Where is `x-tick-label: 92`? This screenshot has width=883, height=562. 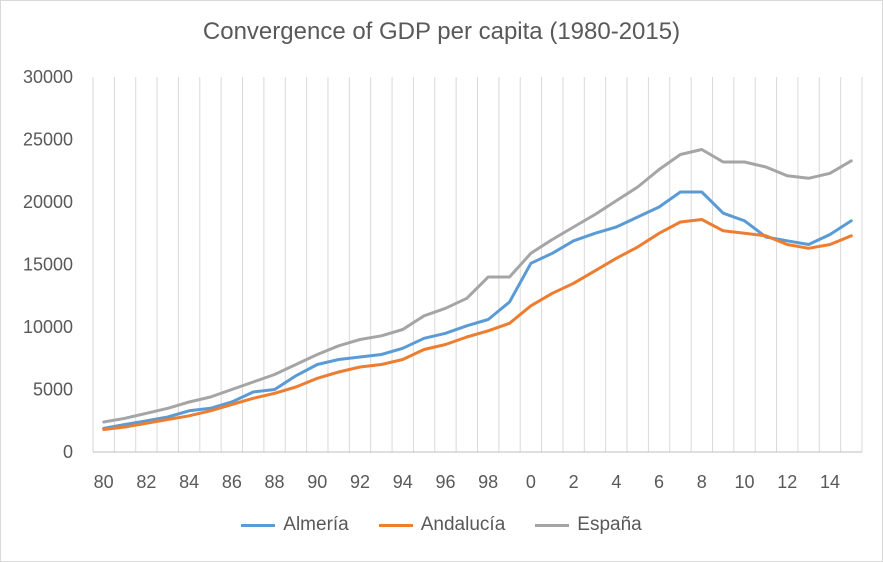 x-tick-label: 92 is located at coordinates (360, 482).